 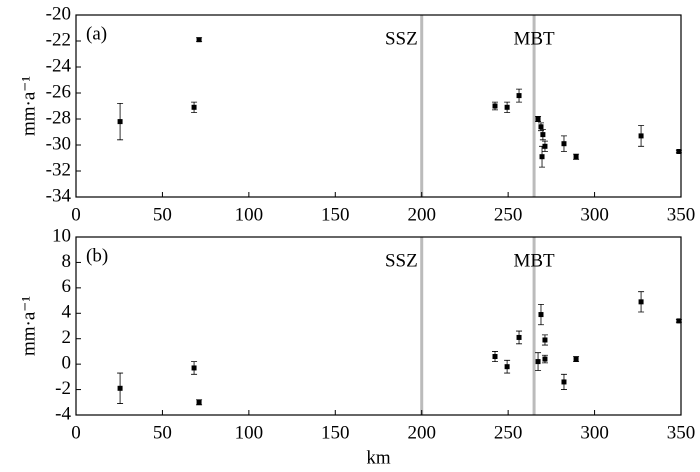 I want to click on y-tick-label: 6, so click(x=67, y=286).